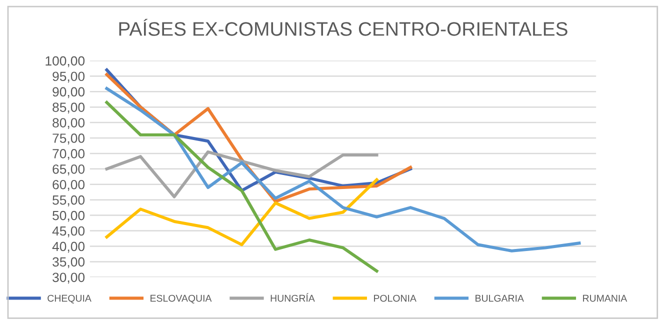  What do you see at coordinates (68, 262) in the screenshot?
I see `y-tick-label: 35,00` at bounding box center [68, 262].